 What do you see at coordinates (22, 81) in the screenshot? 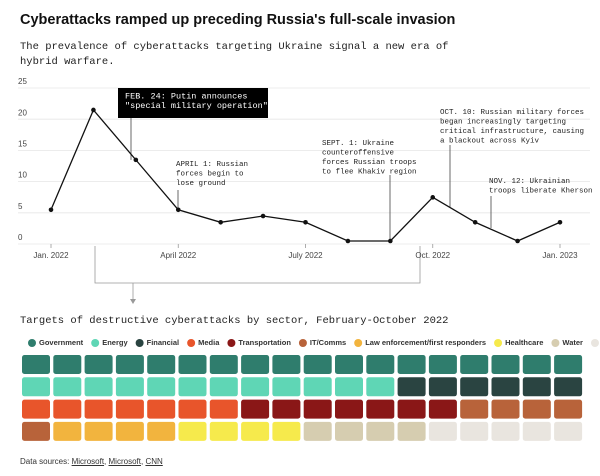
I see `y-tick-label: 25` at bounding box center [22, 81].